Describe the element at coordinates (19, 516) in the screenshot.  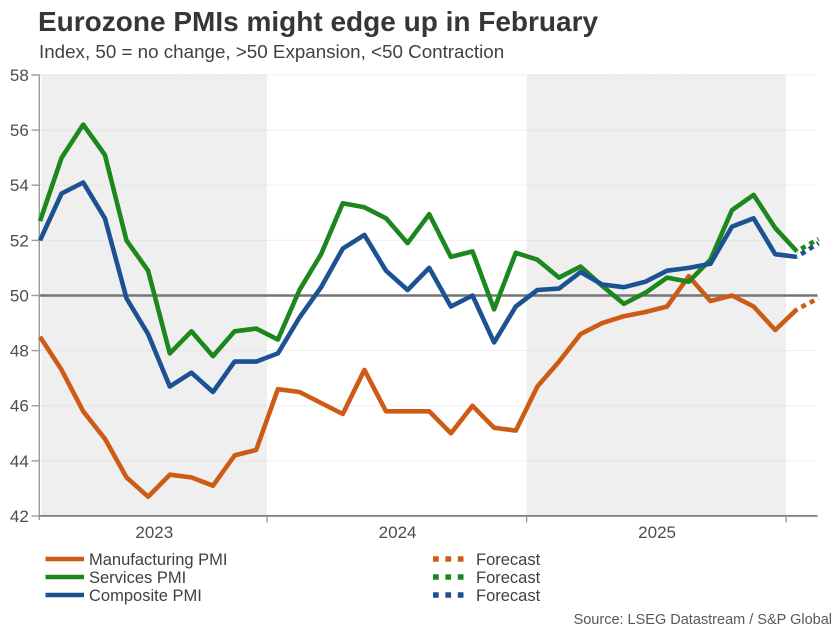
I see `svg-text: 42` at that location.